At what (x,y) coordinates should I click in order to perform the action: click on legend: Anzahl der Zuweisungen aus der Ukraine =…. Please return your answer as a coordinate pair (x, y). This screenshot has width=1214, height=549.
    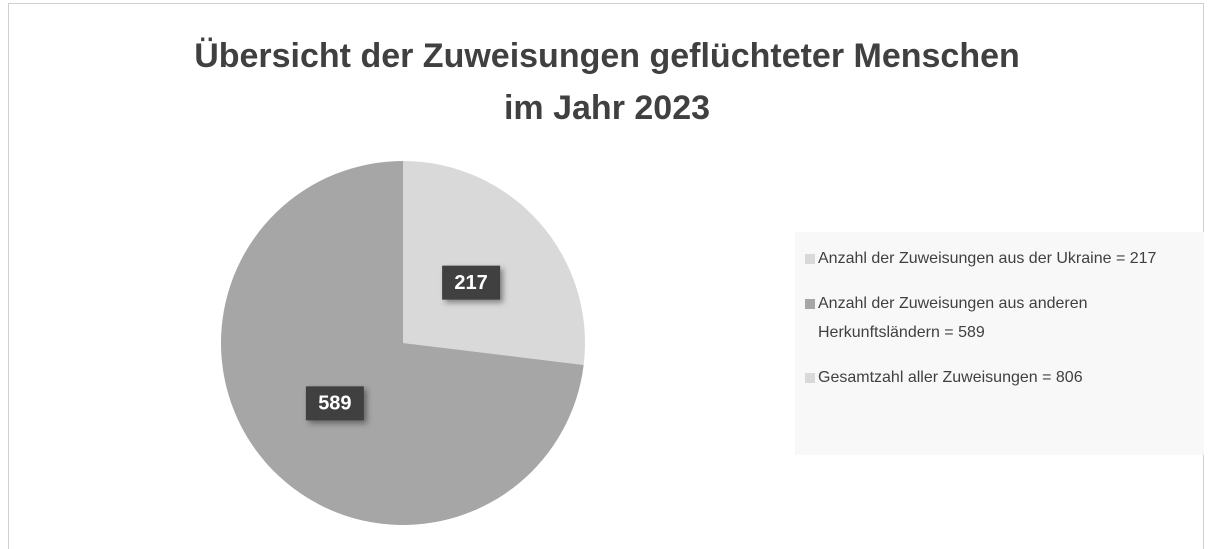
    Looking at the image, I should click on (999, 343).